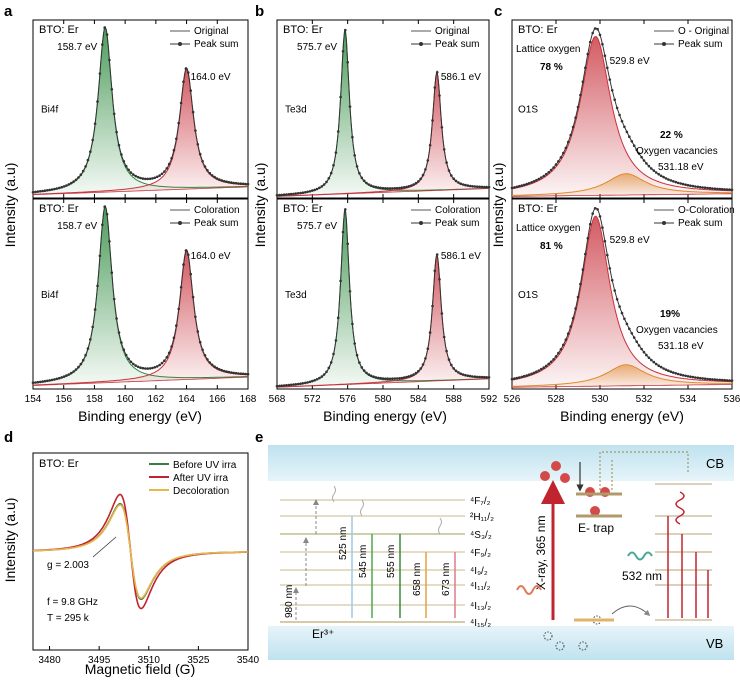  Describe the element at coordinates (140, 551) in the screenshot. I see `epr-series-line` at that location.